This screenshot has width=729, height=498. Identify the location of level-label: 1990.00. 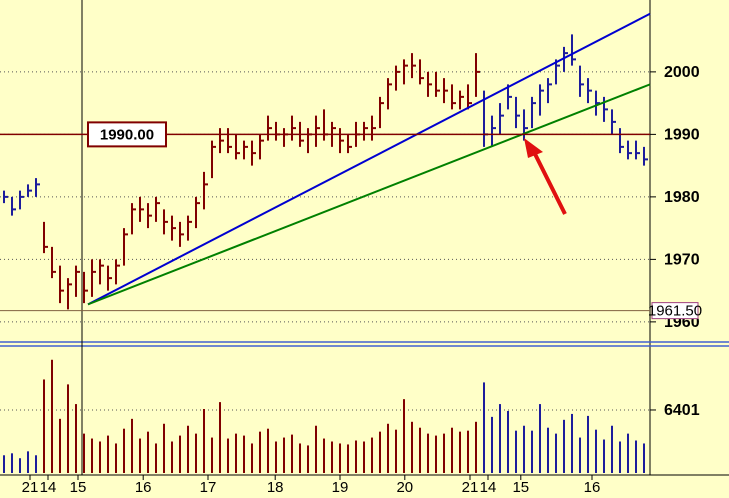
(127, 134).